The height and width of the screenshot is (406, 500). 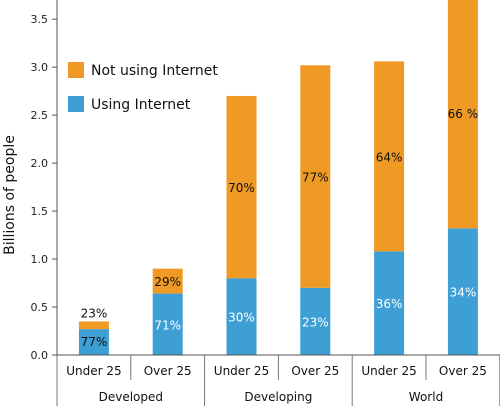 I want to click on group-label: Developing, so click(x=278, y=397).